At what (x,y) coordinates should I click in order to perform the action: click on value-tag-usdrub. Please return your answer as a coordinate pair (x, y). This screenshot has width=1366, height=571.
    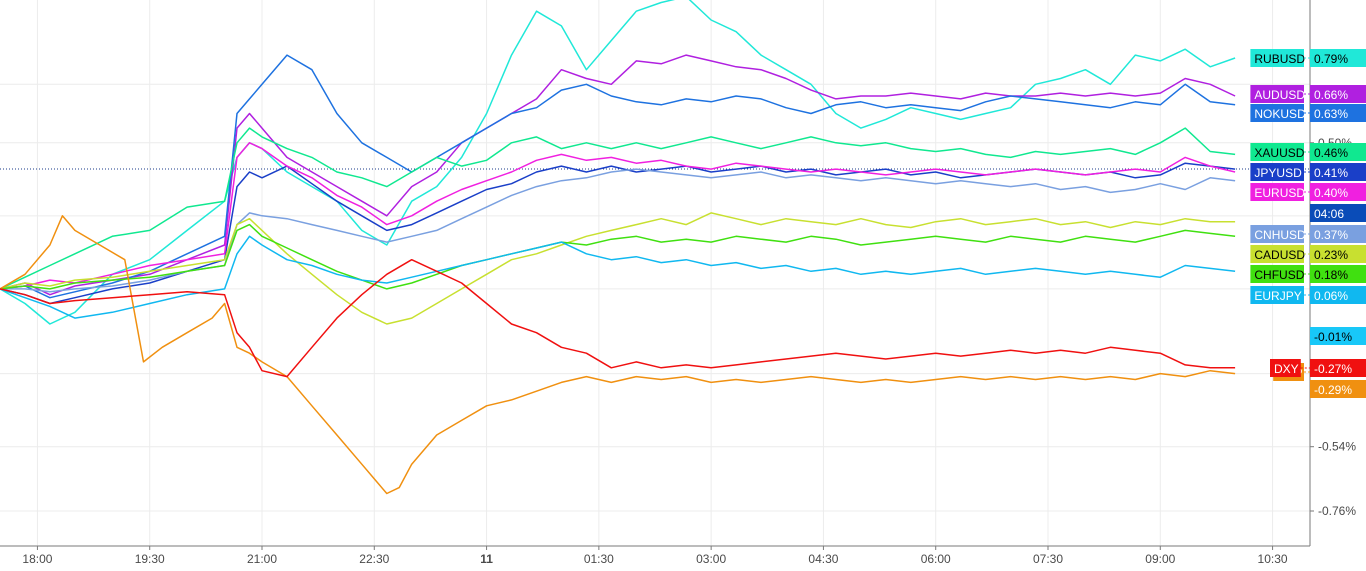
    Looking at the image, I should click on (1338, 213).